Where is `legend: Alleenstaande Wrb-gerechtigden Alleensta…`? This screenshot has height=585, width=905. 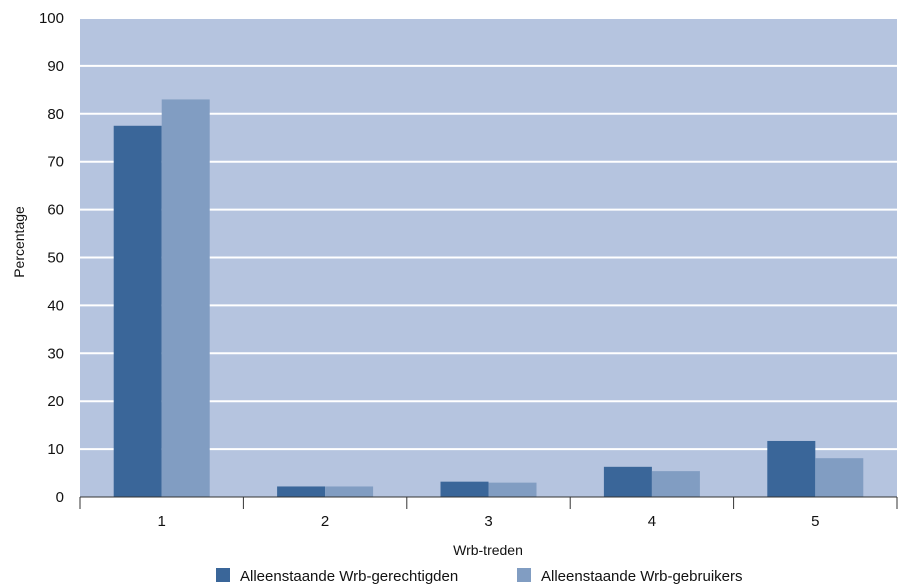 legend: Alleenstaande Wrb-gerechtigden Alleensta… is located at coordinates (479, 576).